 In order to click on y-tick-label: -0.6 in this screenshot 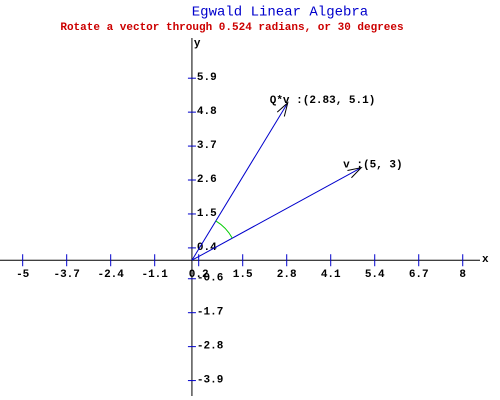, I will do `click(210, 279)`.